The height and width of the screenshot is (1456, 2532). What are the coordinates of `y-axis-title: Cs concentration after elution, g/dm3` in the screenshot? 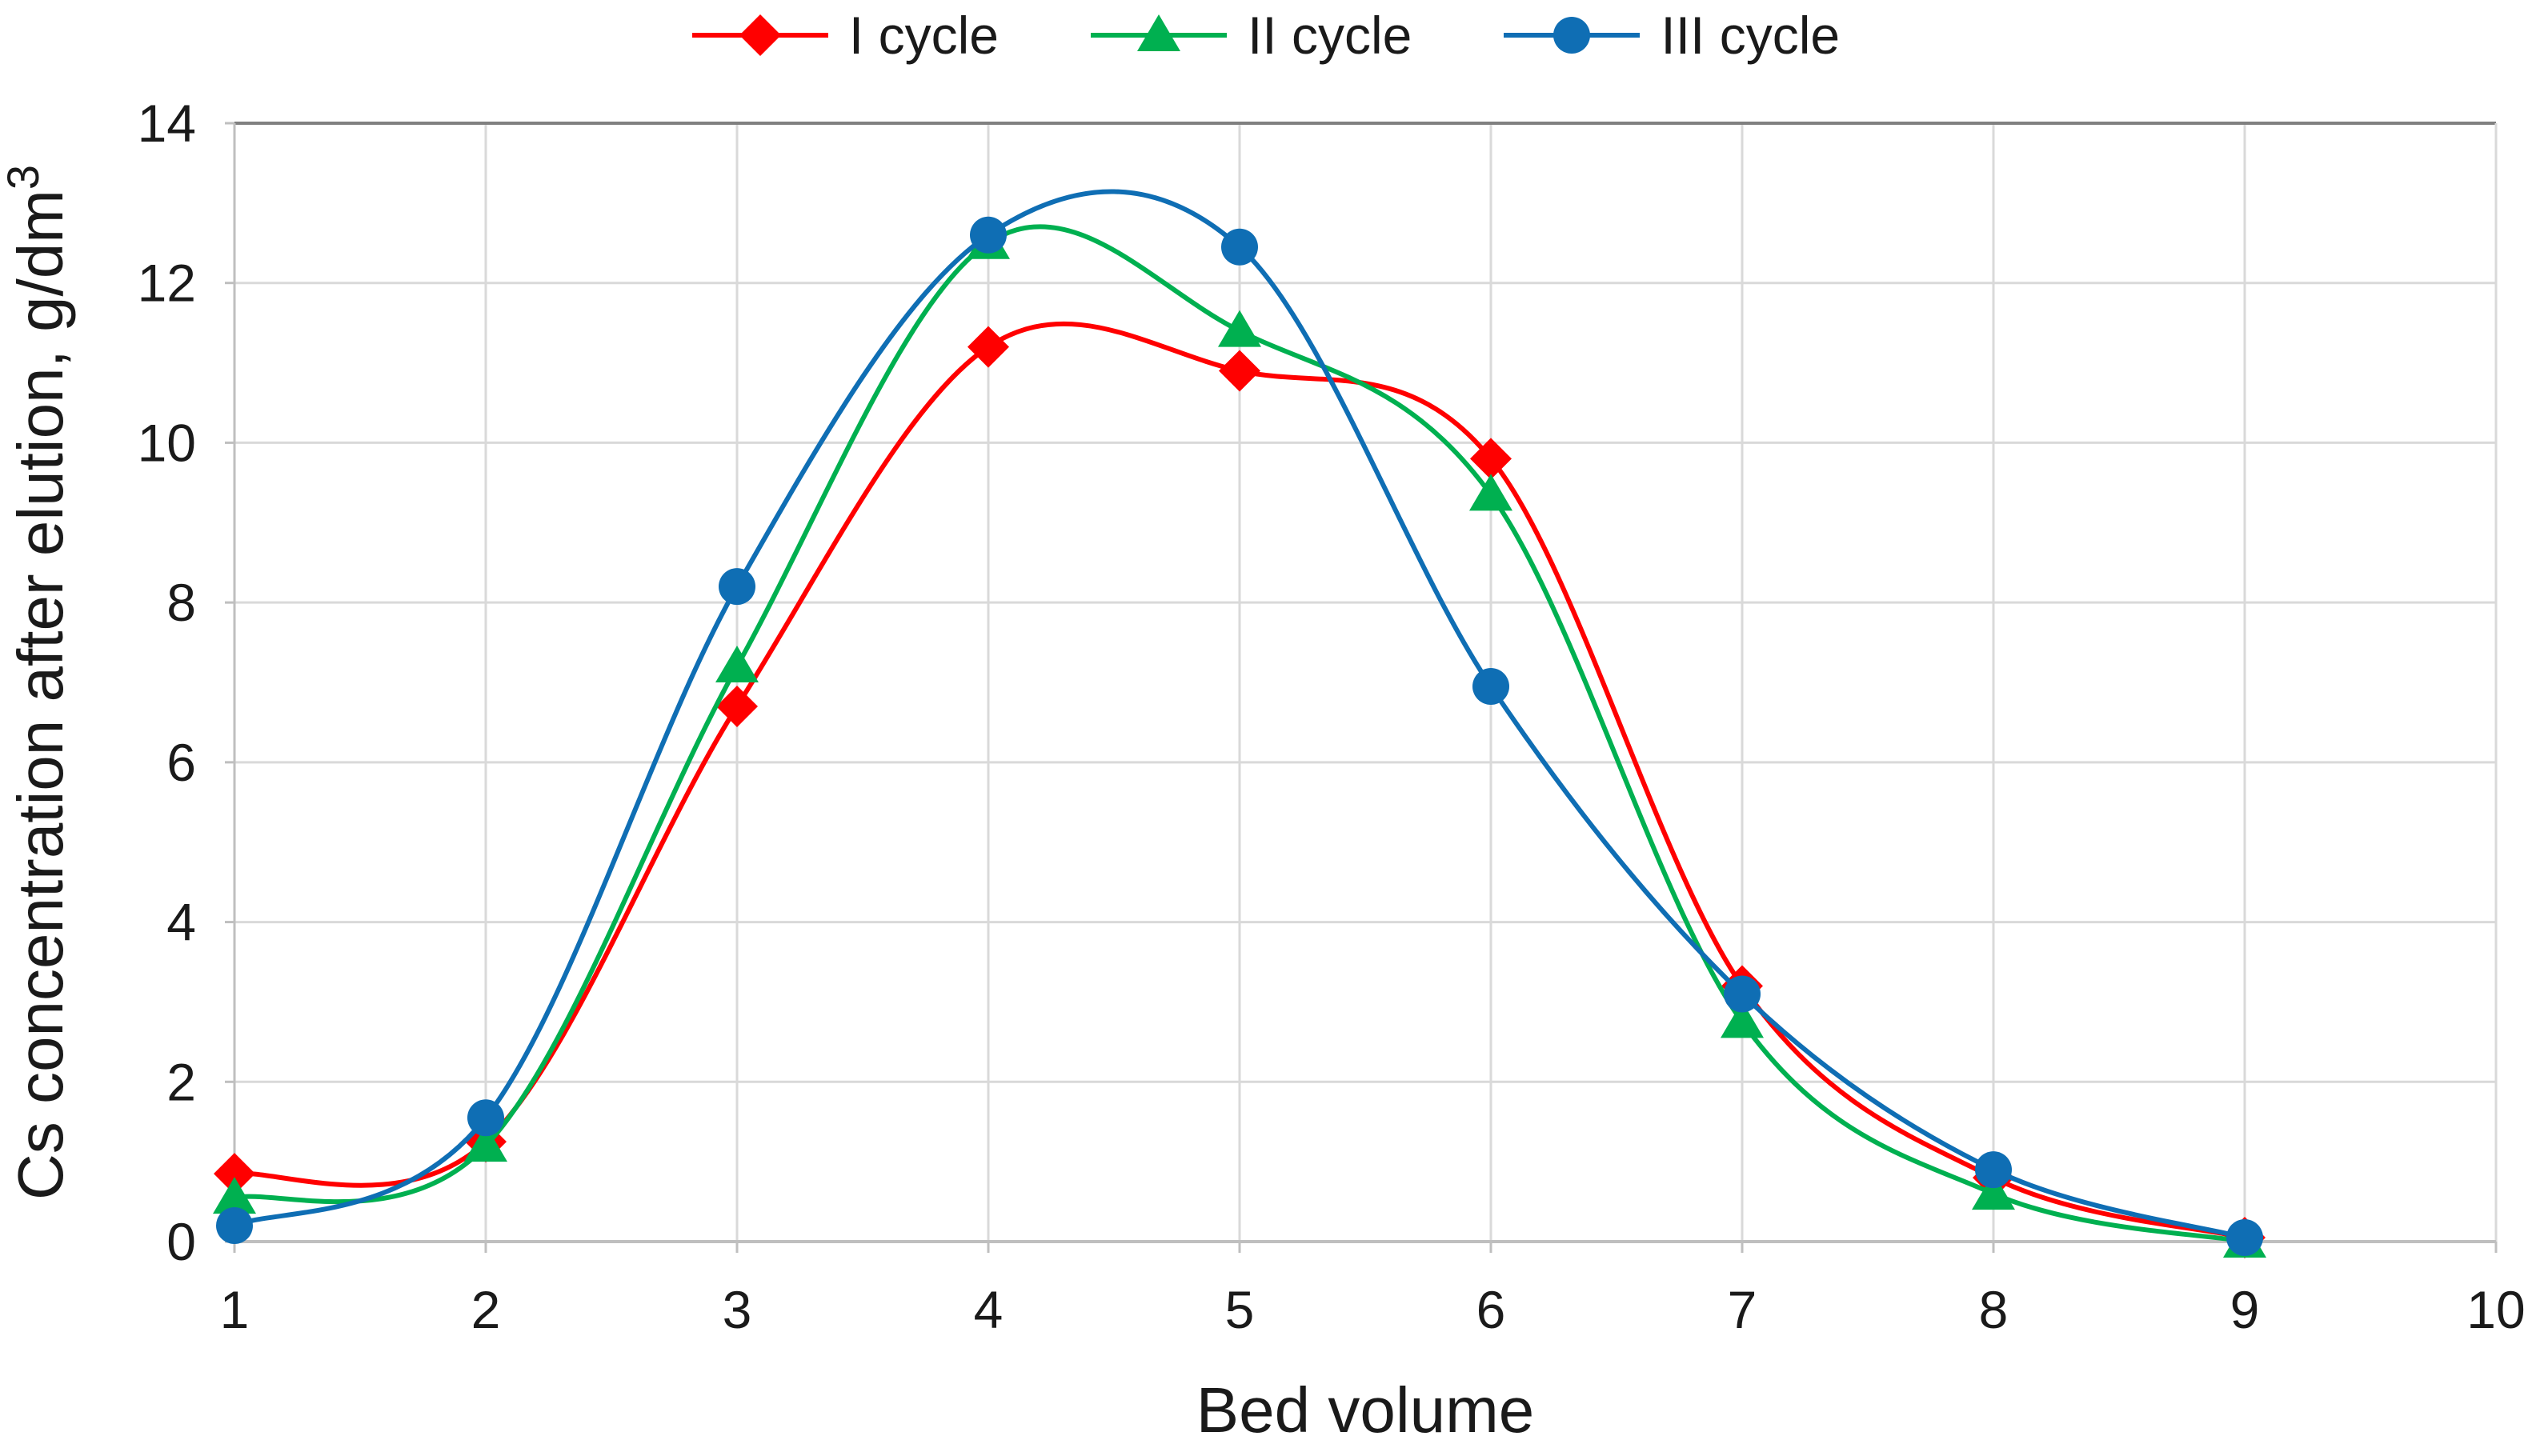 It's located at (38, 682).